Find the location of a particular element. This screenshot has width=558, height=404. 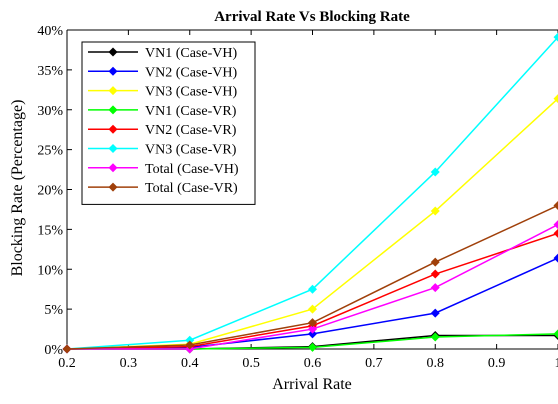

y-tick-label: 25% is located at coordinates (50, 151).